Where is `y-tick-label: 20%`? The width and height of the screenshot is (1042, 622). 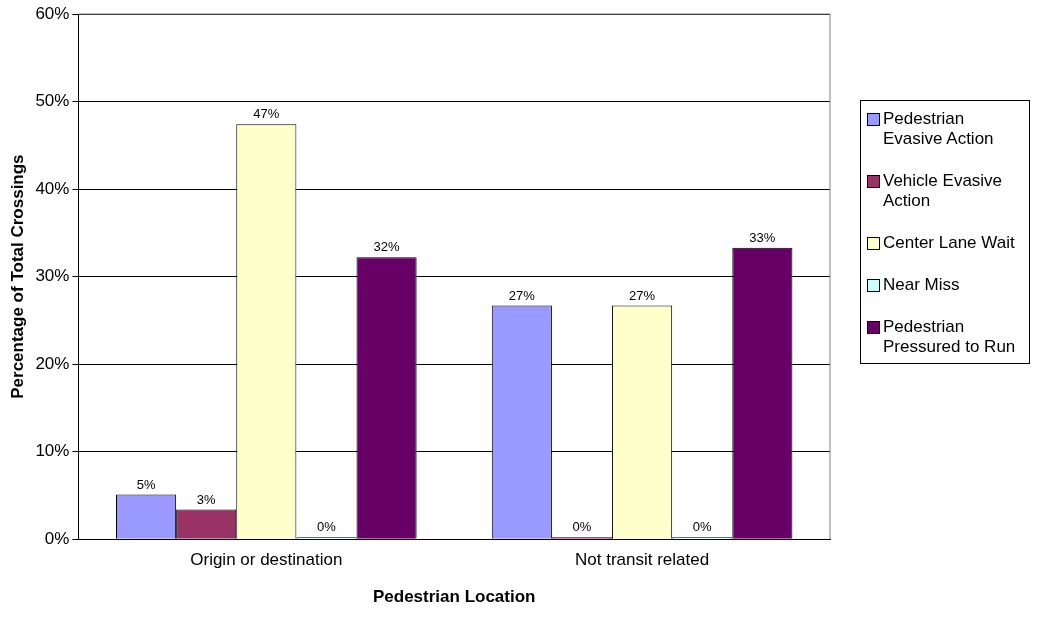 y-tick-label: 20% is located at coordinates (52, 363).